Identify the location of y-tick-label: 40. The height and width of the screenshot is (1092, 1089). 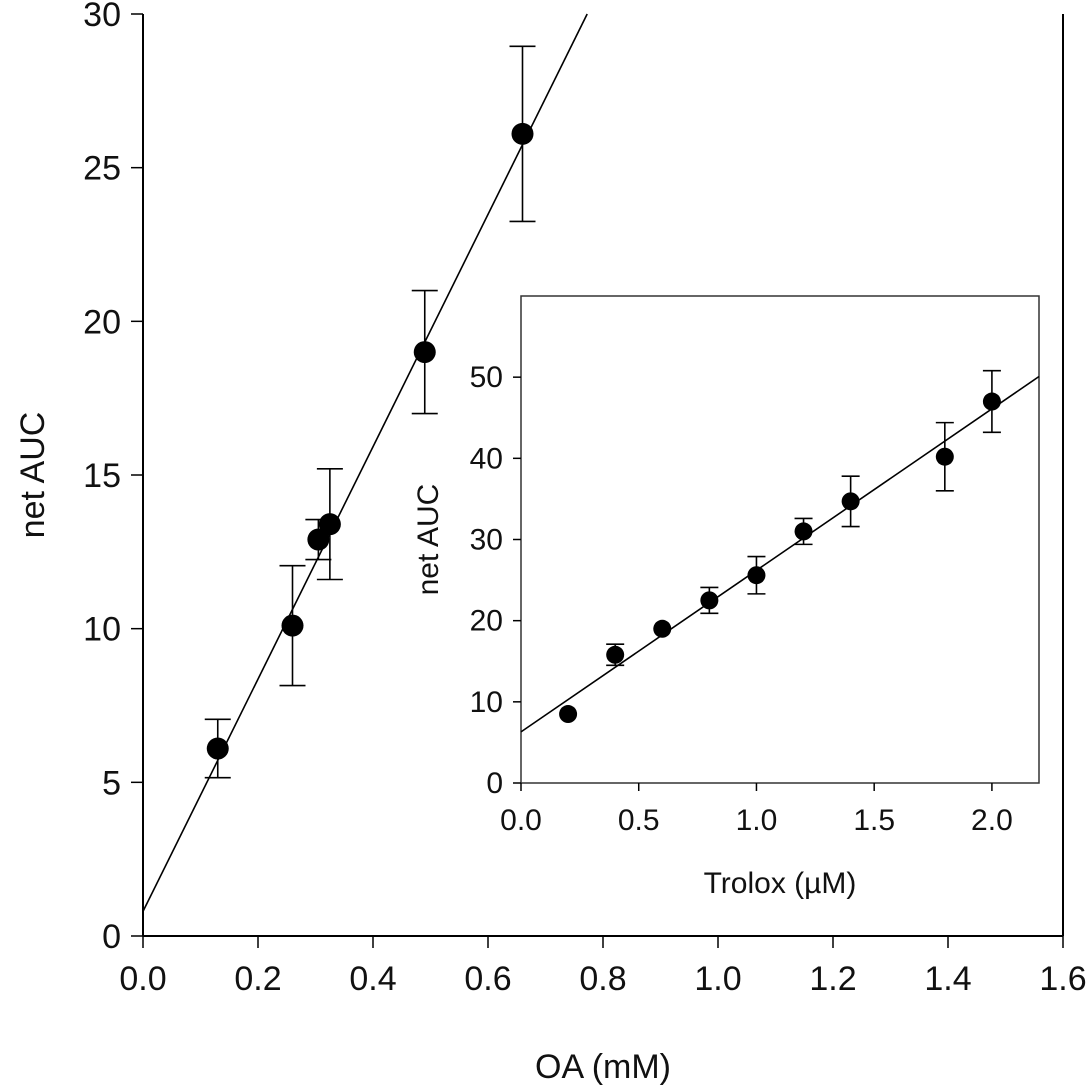
(486, 458).